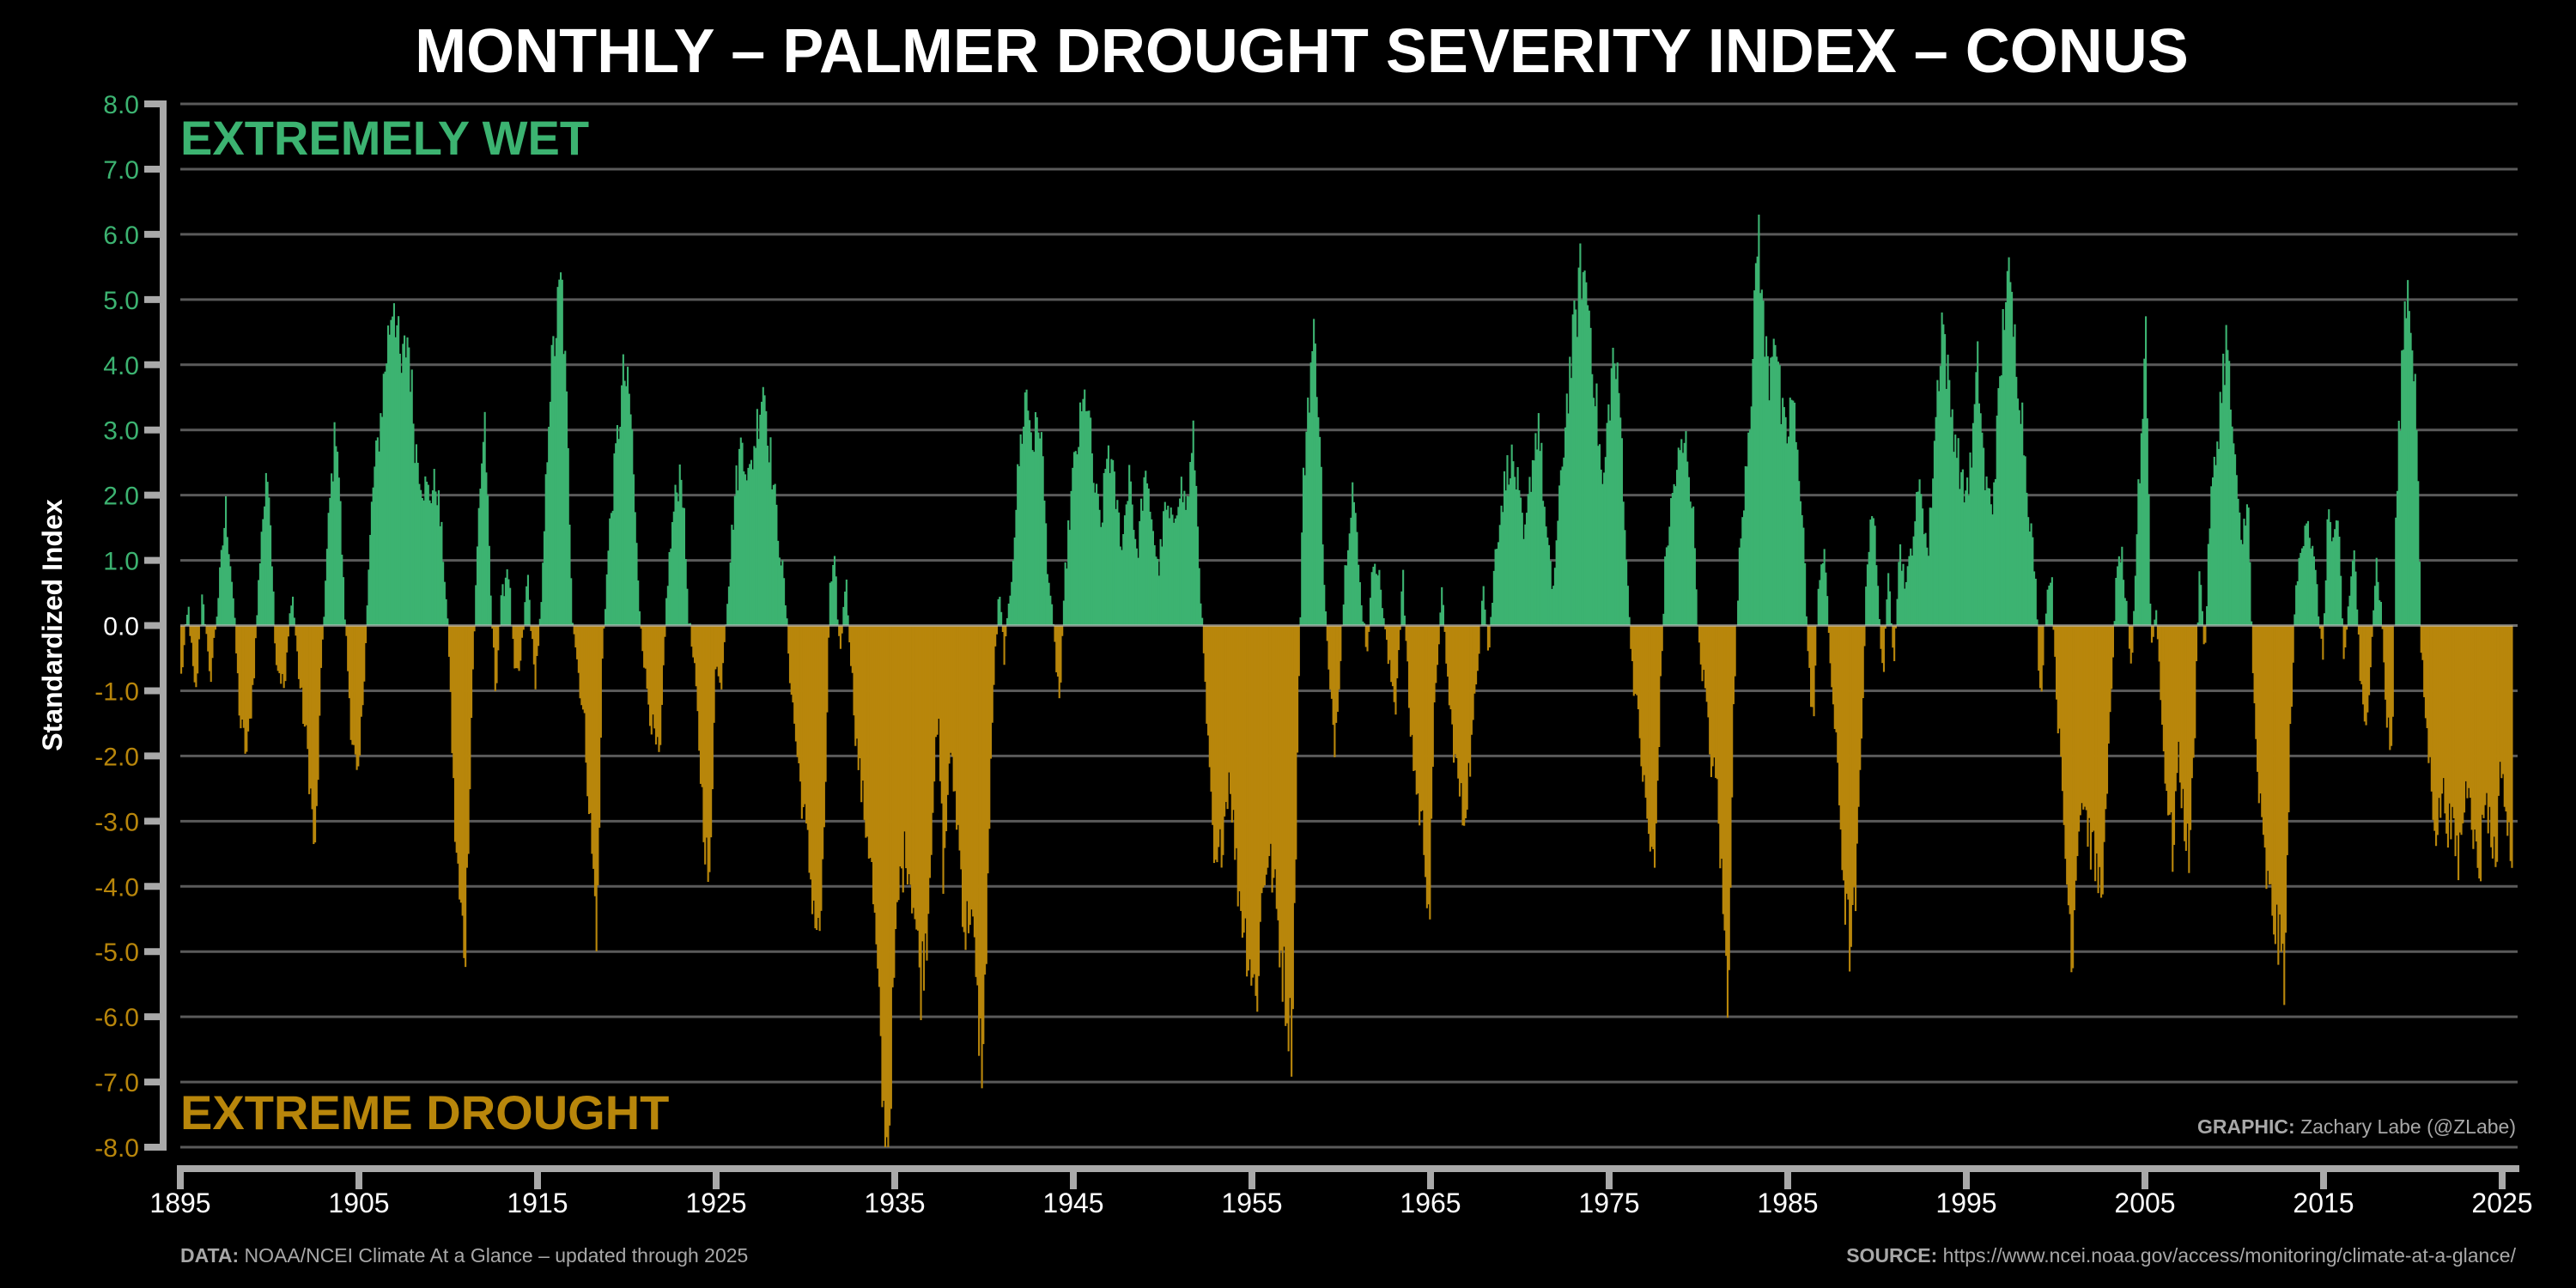 The height and width of the screenshot is (1288, 2576). I want to click on x-tick-label: 1895, so click(180, 1203).